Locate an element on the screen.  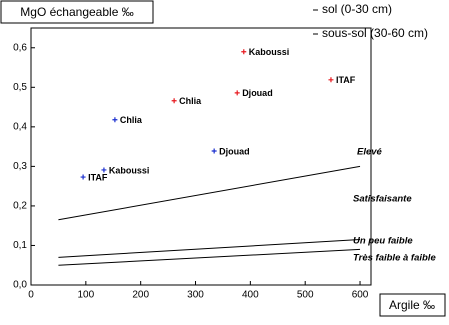
x-tick-label: 100 is located at coordinates (85, 295).